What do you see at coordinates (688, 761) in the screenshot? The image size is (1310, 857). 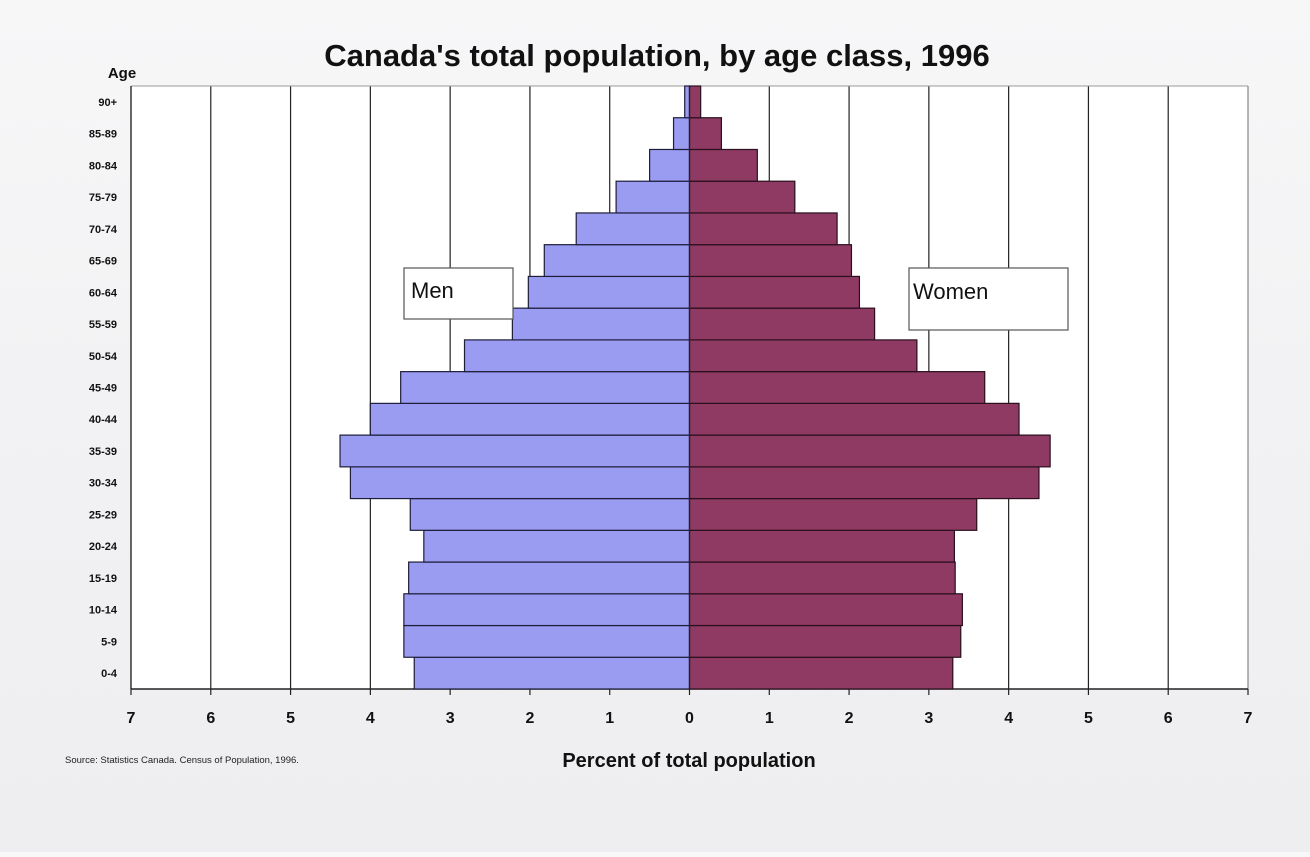 I see `x-axis-label: Percent of total population` at bounding box center [688, 761].